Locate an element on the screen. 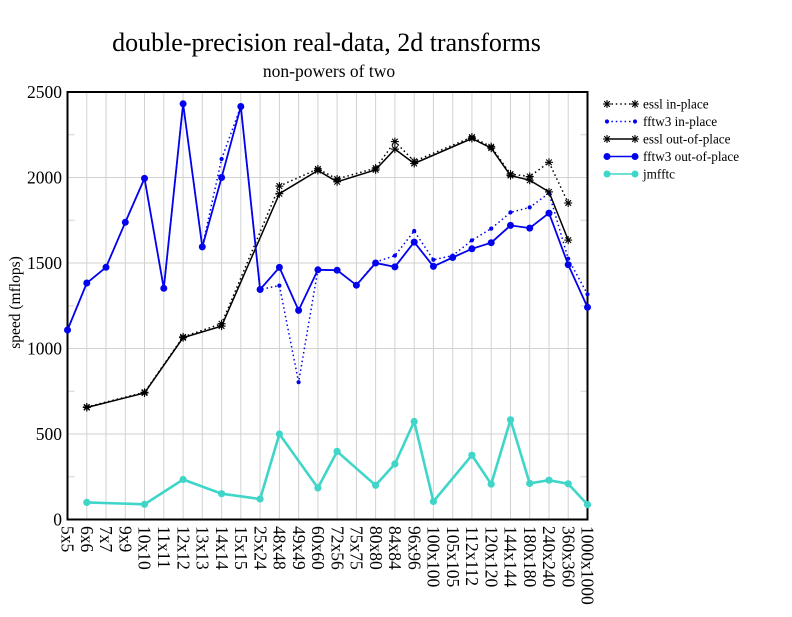 The height and width of the screenshot is (617, 792). svg-text: 500 is located at coordinates (49, 434).